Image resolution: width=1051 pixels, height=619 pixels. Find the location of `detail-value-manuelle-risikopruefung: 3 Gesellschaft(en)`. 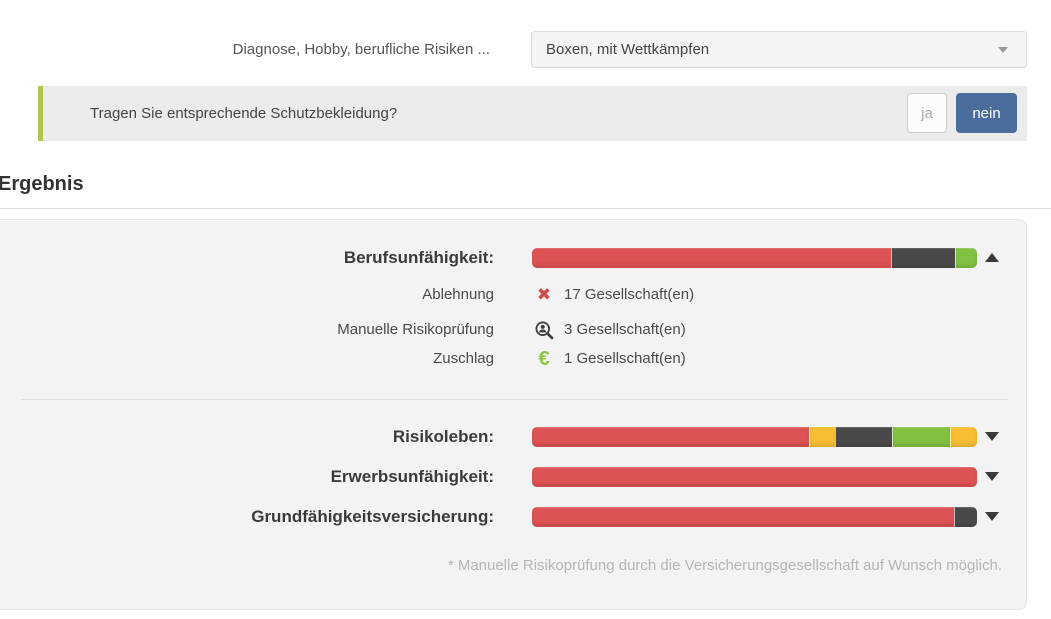

detail-value-manuelle-risikopruefung: 3 Gesellschaft(en) is located at coordinates (625, 329).